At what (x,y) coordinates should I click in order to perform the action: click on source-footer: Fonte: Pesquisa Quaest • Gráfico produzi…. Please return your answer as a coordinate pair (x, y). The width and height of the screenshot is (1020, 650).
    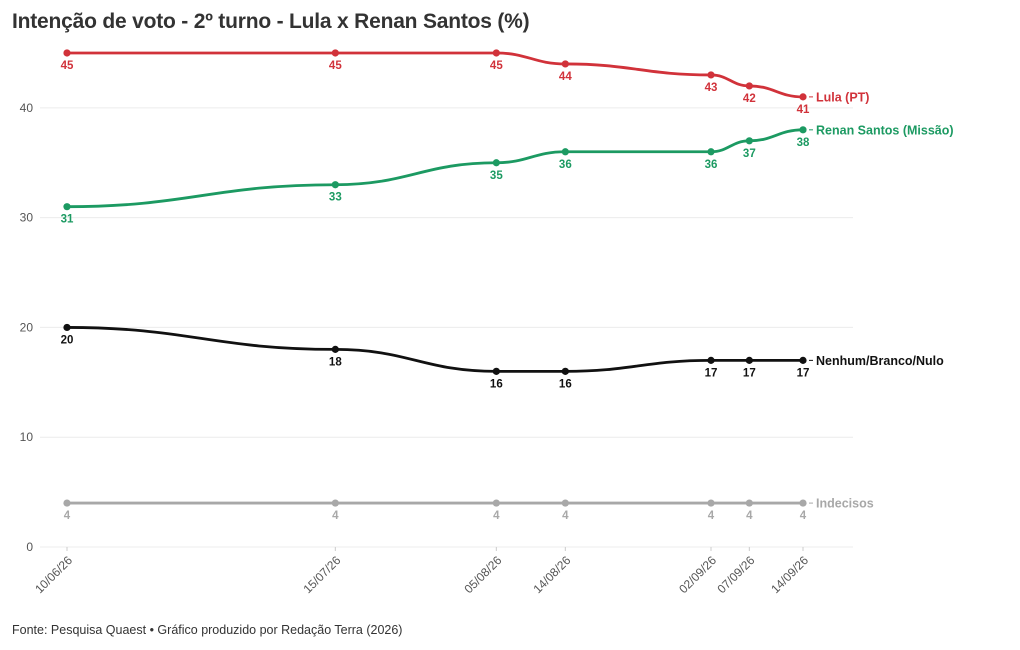
    Looking at the image, I should click on (207, 630).